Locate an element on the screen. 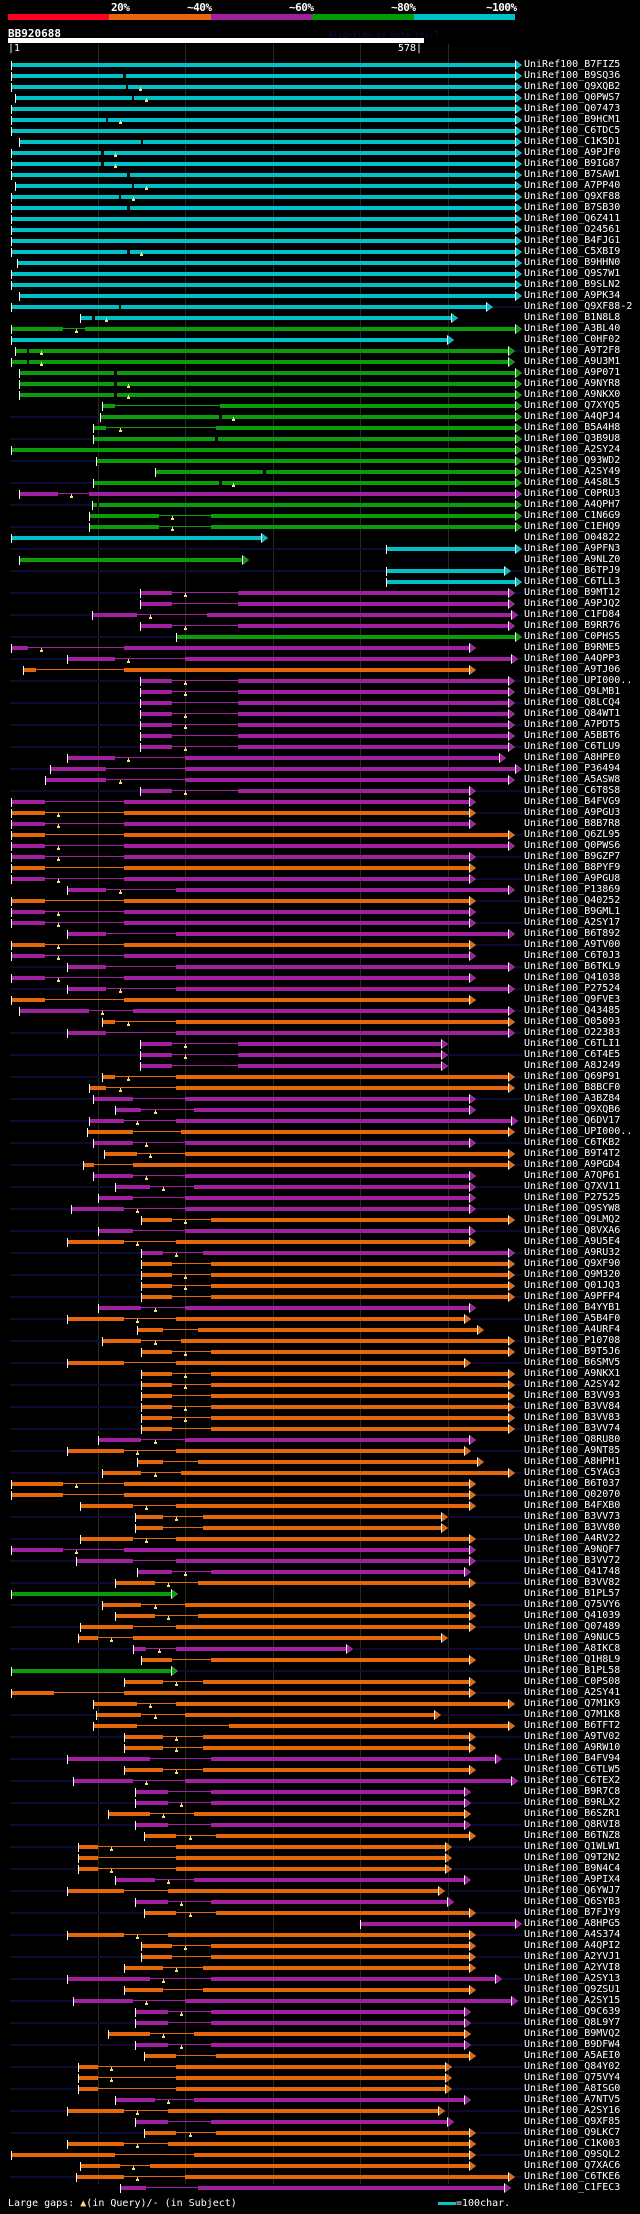 The image size is (640, 2214). hit-row: UniRef100_B5A4H8 is located at coordinates (320, 428).